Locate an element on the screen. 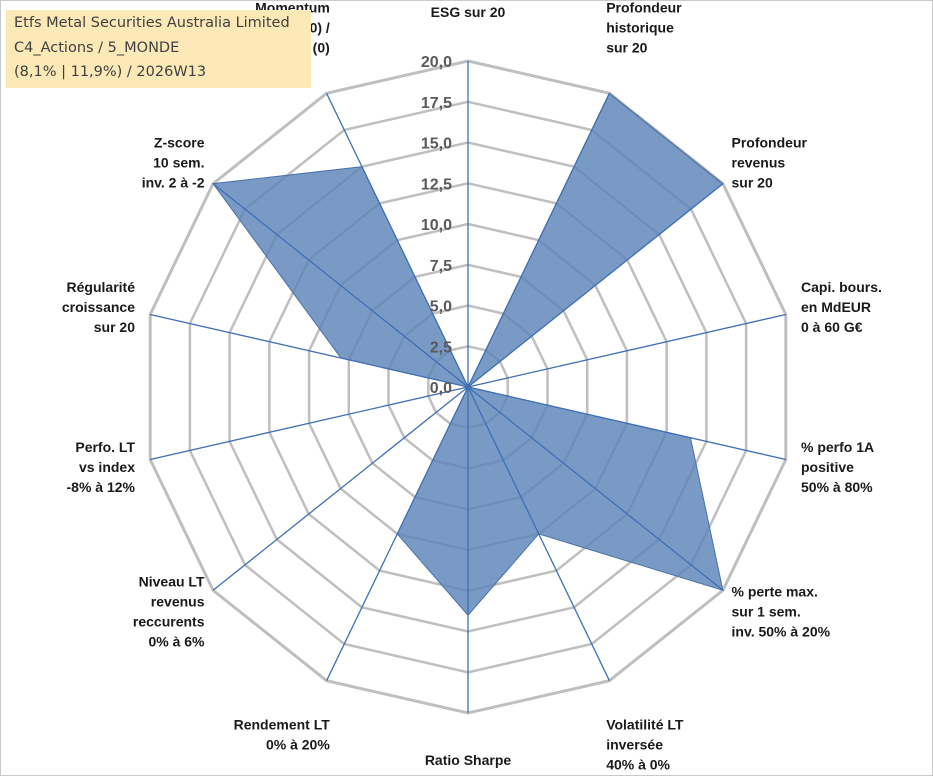 This screenshot has width=933, height=776. axis-label-line: en MdEUR is located at coordinates (836, 307).